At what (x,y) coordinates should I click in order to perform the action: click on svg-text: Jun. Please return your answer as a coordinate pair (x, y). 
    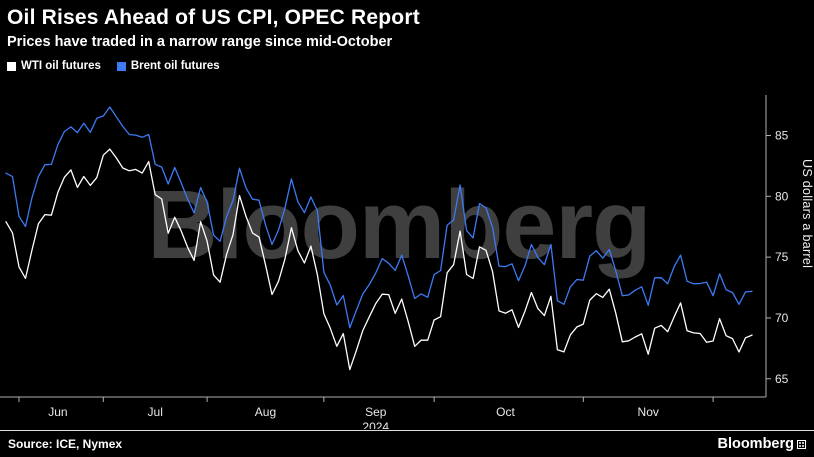
    Looking at the image, I should click on (57, 412).